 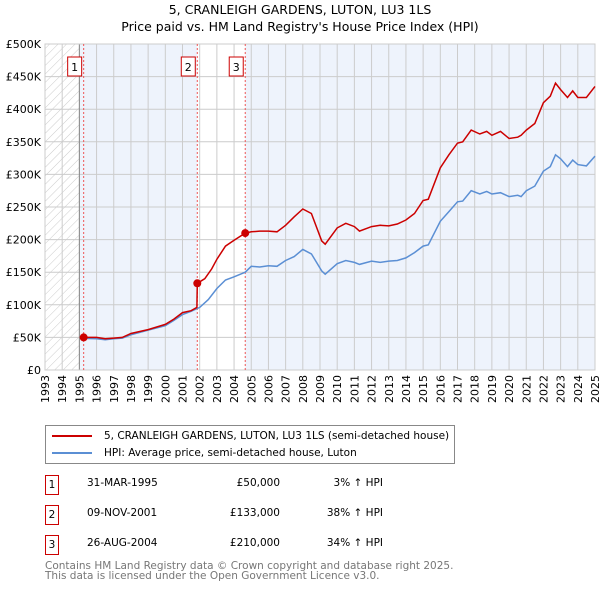 I want to click on x-tick-label: 2024, so click(x=578, y=389).